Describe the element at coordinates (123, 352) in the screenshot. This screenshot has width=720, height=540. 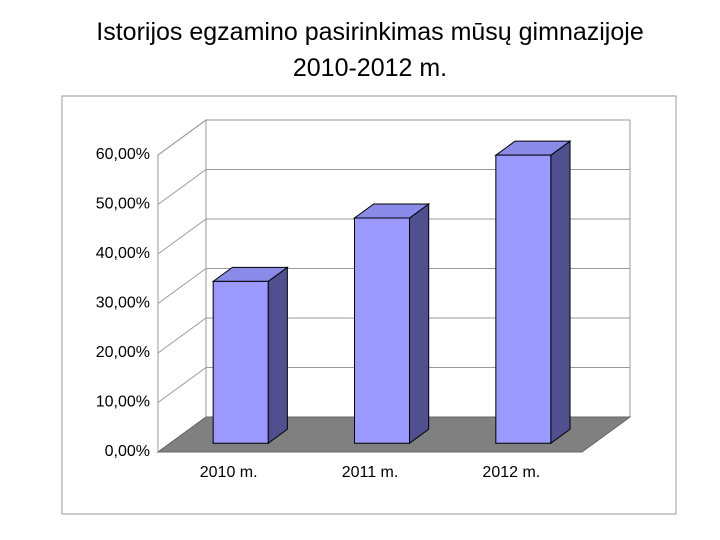
I see `y-tick-label: 20,00%` at that location.